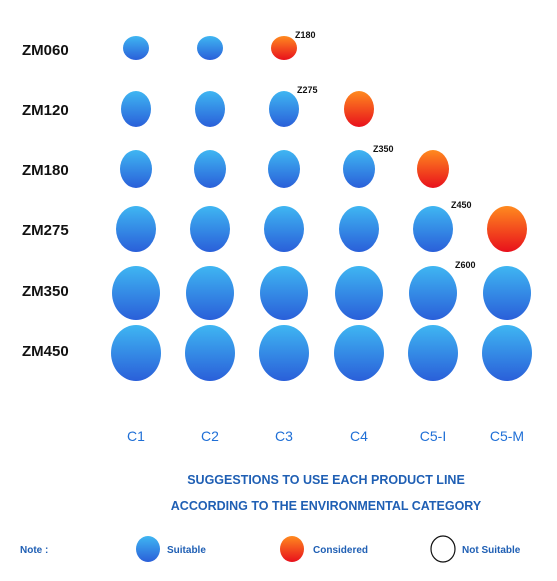  I want to click on annotation-z350: Z350, so click(383, 149).